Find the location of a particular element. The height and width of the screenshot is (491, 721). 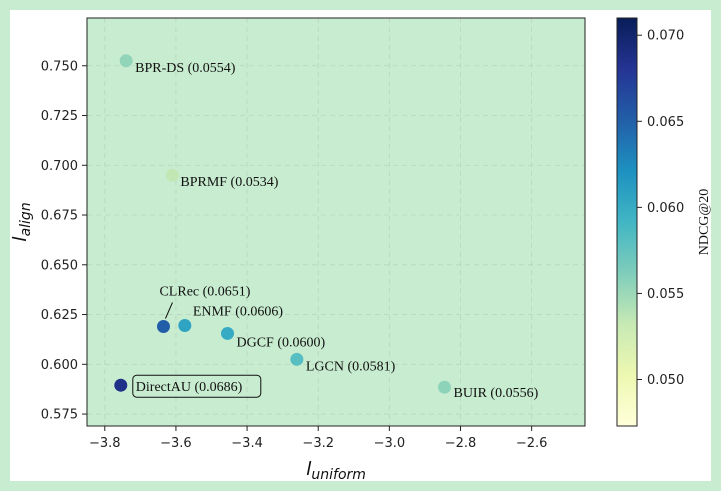

colorbar is located at coordinates (627, 222).